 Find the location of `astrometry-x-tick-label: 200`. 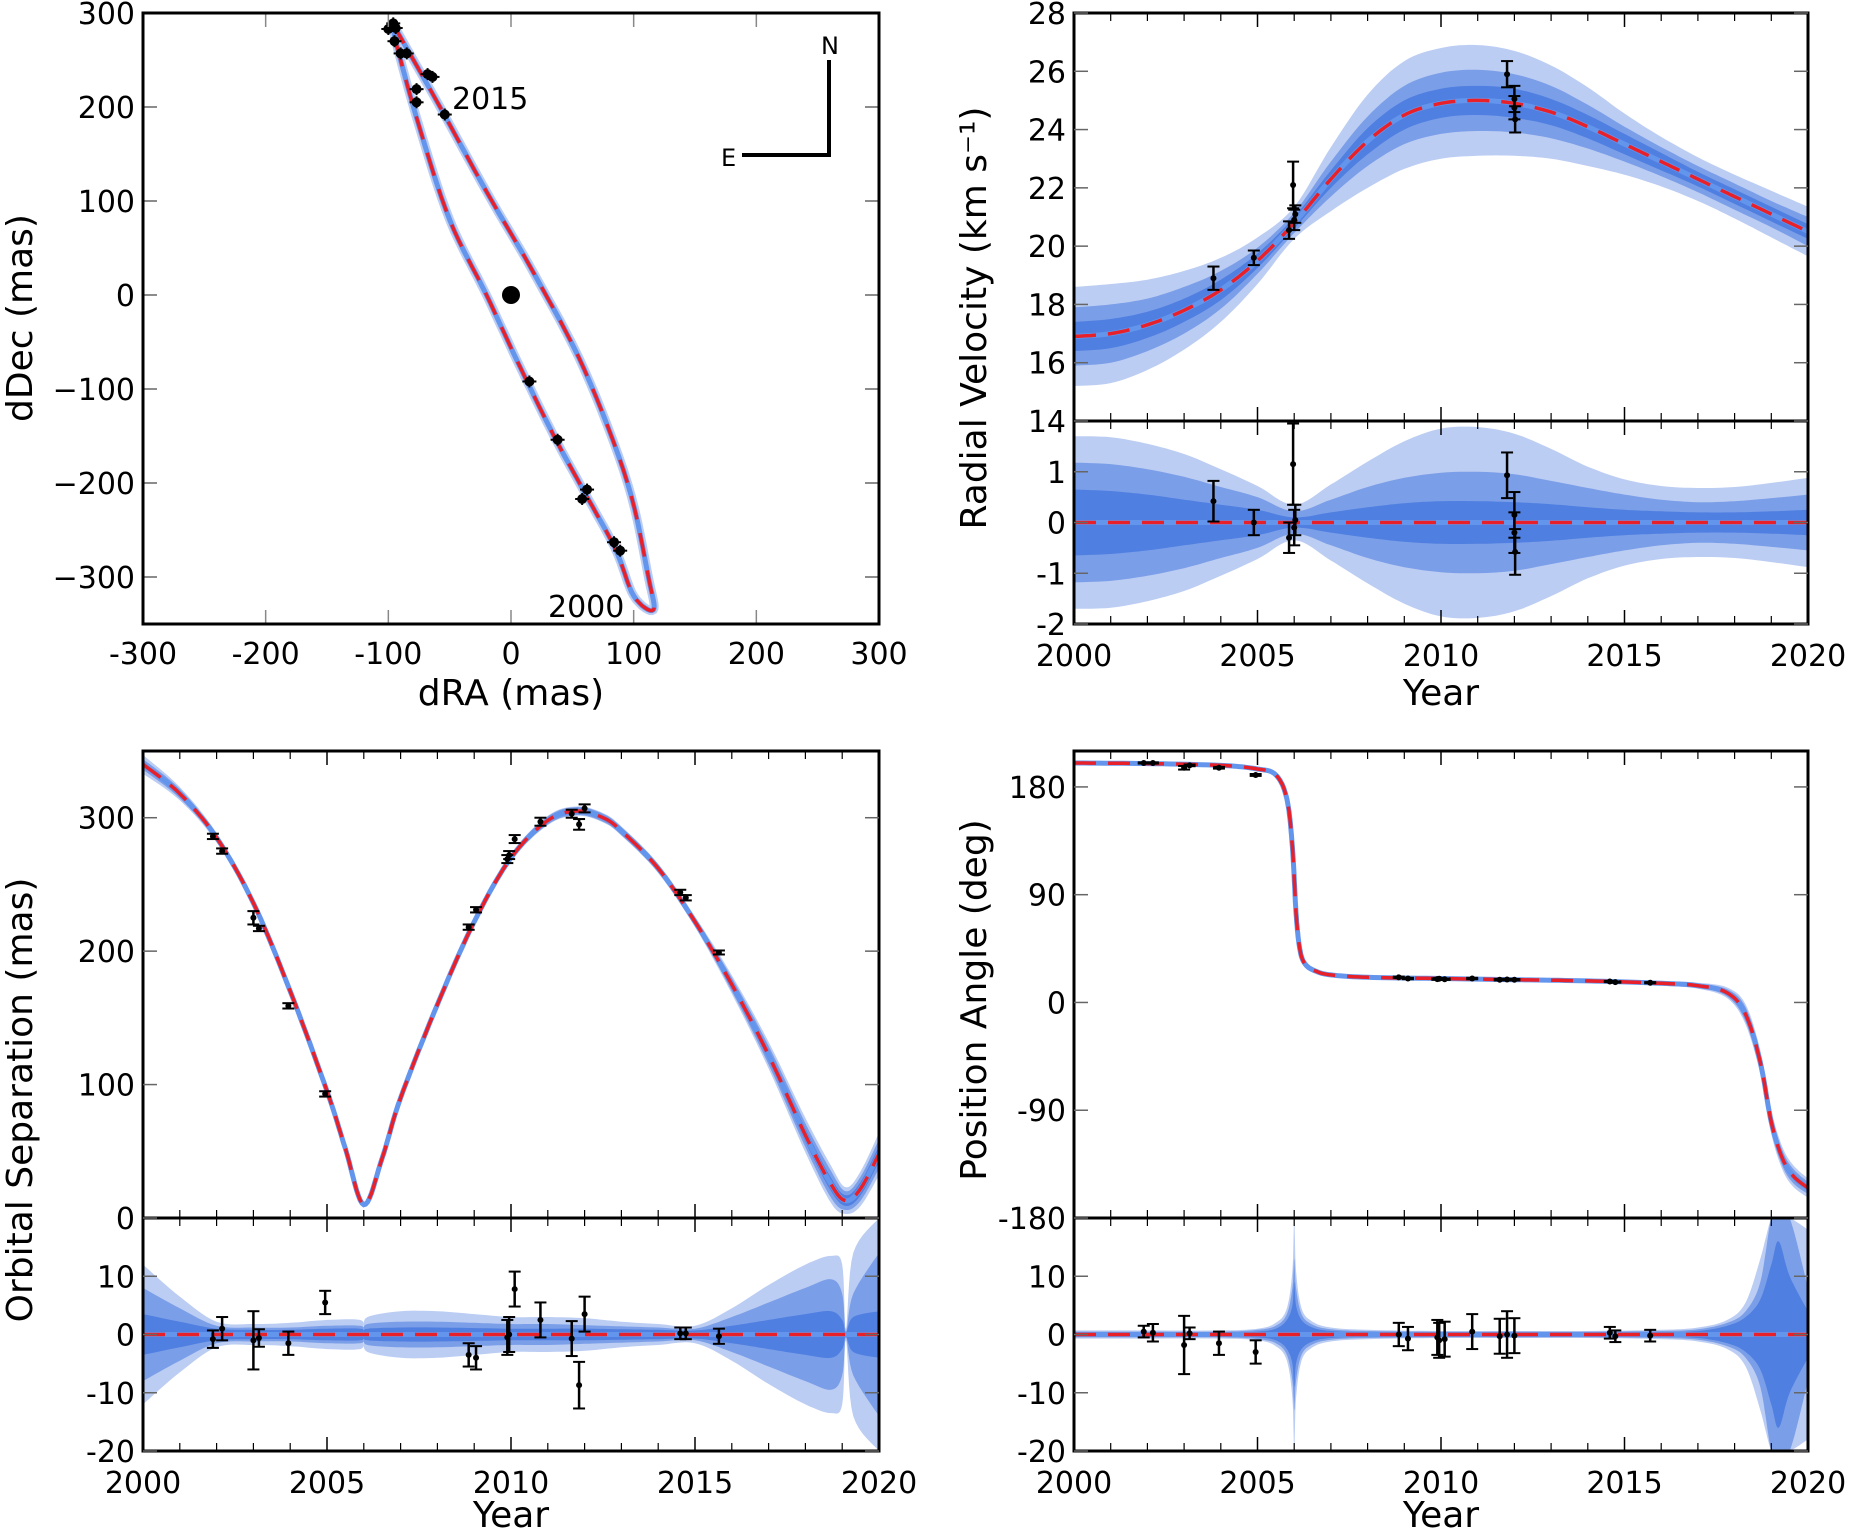

astrometry-x-tick-label: 200 is located at coordinates (756, 654).